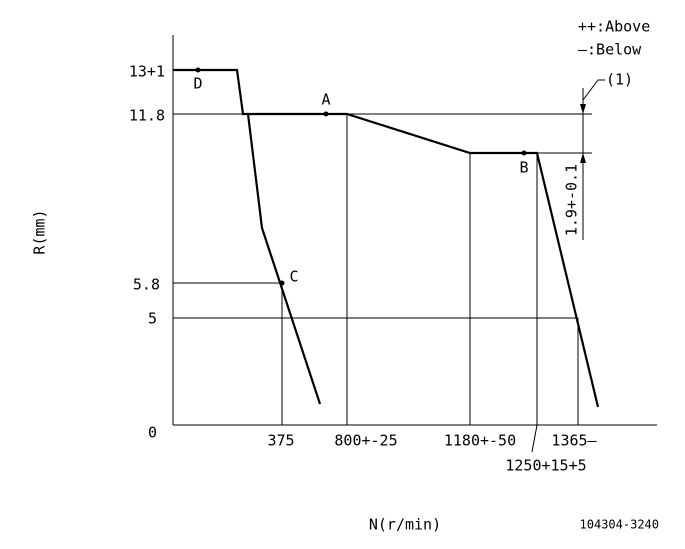 This screenshot has height=549, width=685. What do you see at coordinates (325, 100) in the screenshot?
I see `point-label: A` at bounding box center [325, 100].